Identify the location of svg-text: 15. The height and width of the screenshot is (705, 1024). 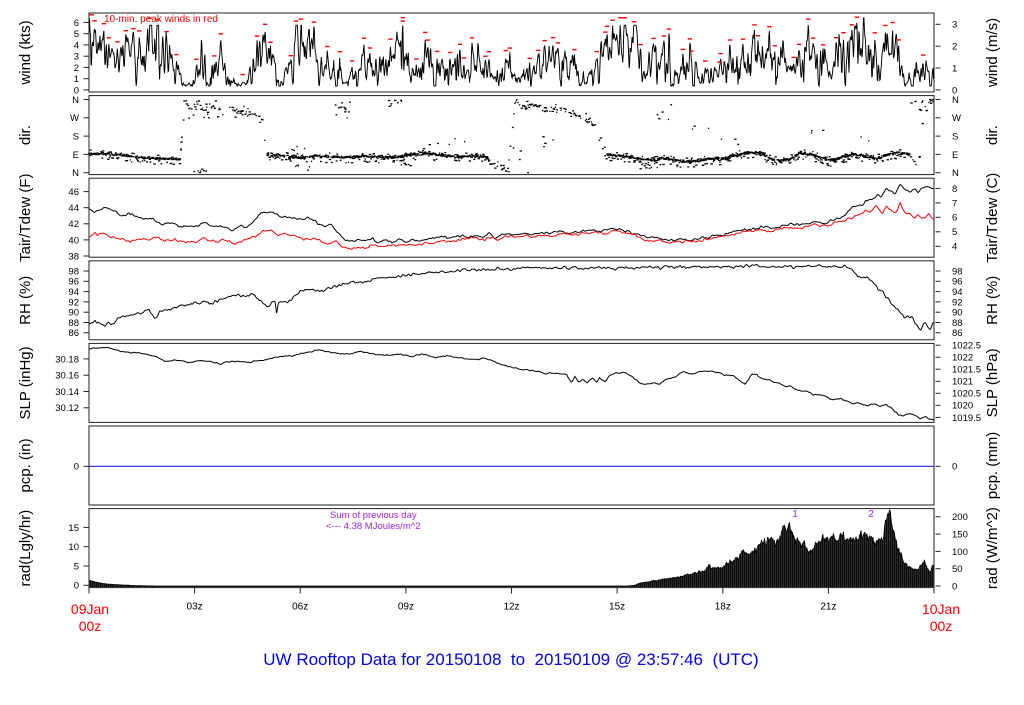
(73, 528).